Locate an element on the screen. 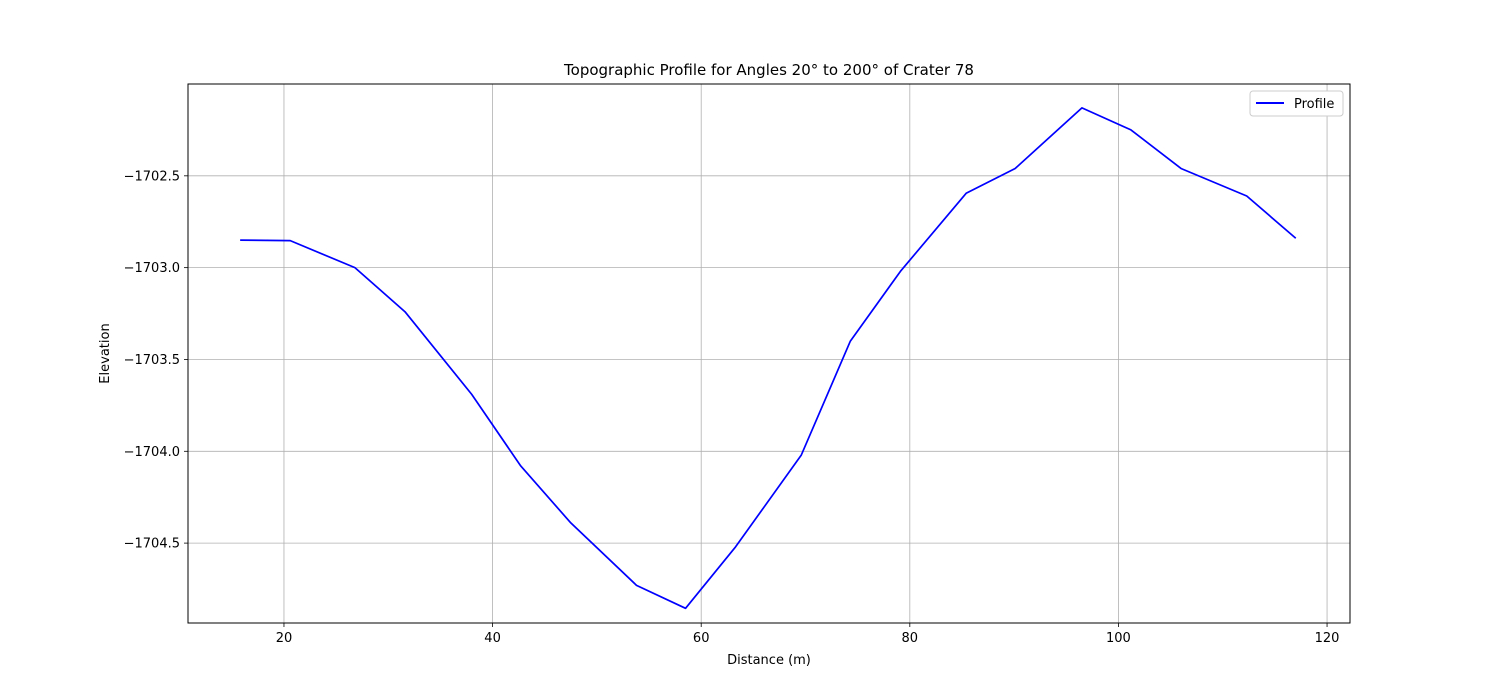 Image resolution: width=1500 pixels, height=700 pixels. x-axis: 20 40 60 80 100 120 is located at coordinates (808, 634).